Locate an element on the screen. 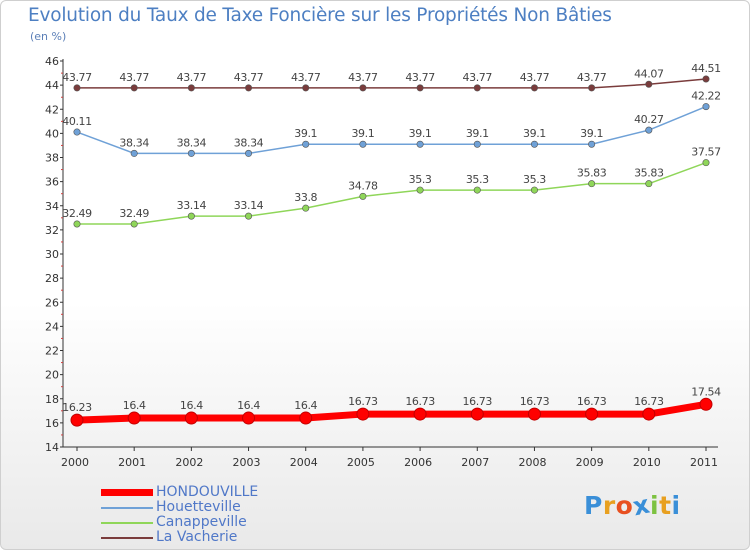  y-tick-label: 14 is located at coordinates (52, 447).